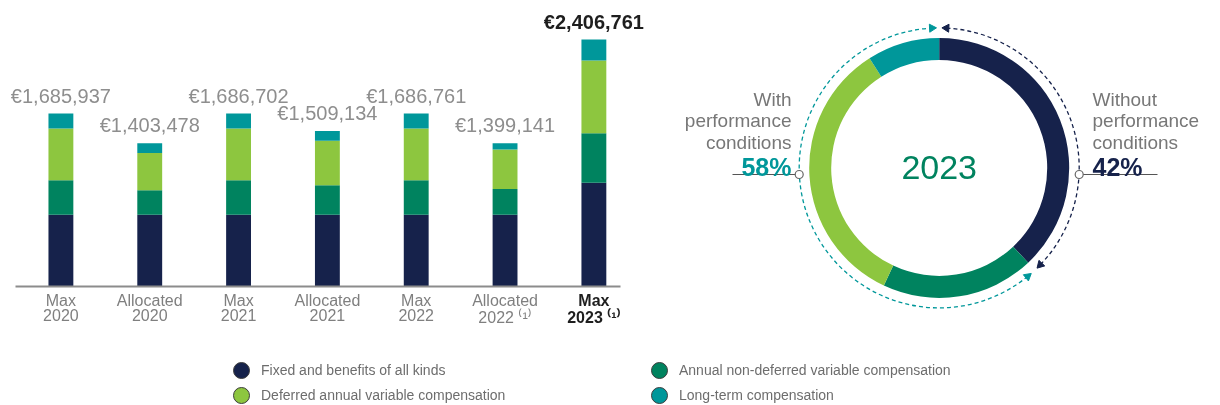 This screenshot has width=1220, height=405. I want to click on text: Without performance conditions, so click(1146, 120).